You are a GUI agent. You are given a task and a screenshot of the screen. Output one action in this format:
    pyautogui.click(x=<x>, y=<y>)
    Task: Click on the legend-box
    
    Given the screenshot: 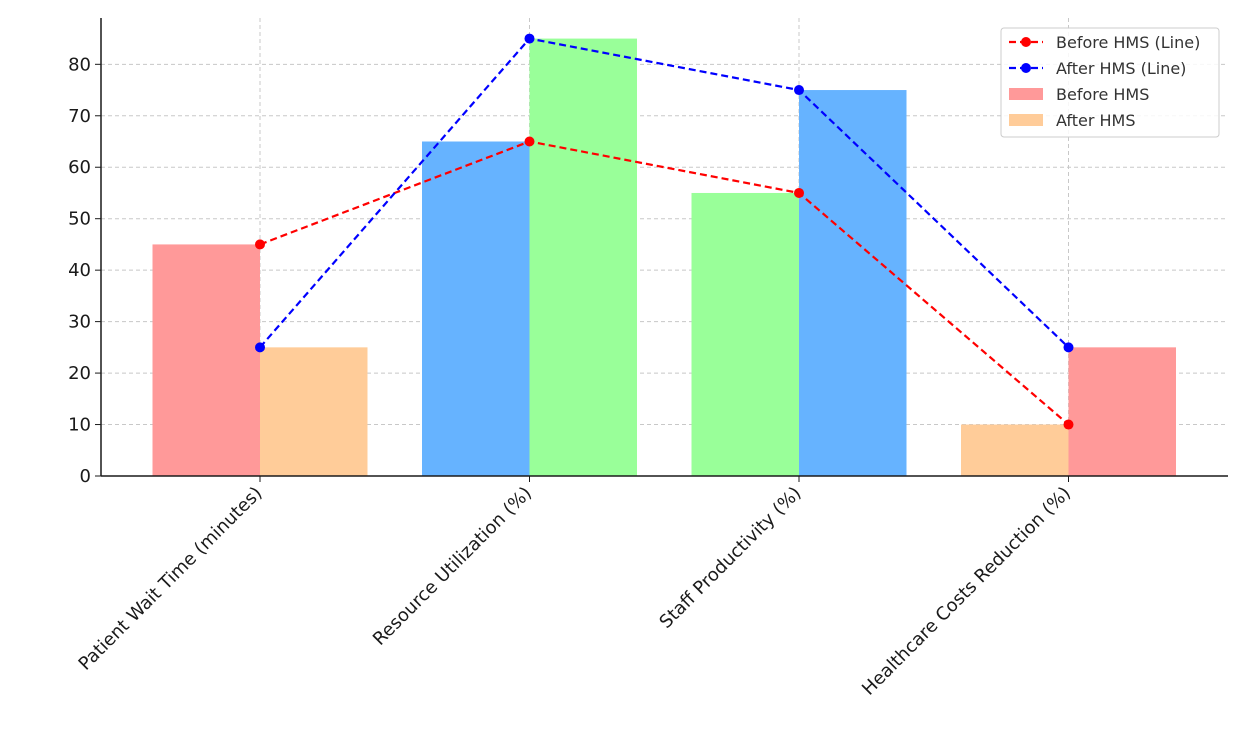 What is the action you would take?
    pyautogui.click(x=1110, y=82)
    